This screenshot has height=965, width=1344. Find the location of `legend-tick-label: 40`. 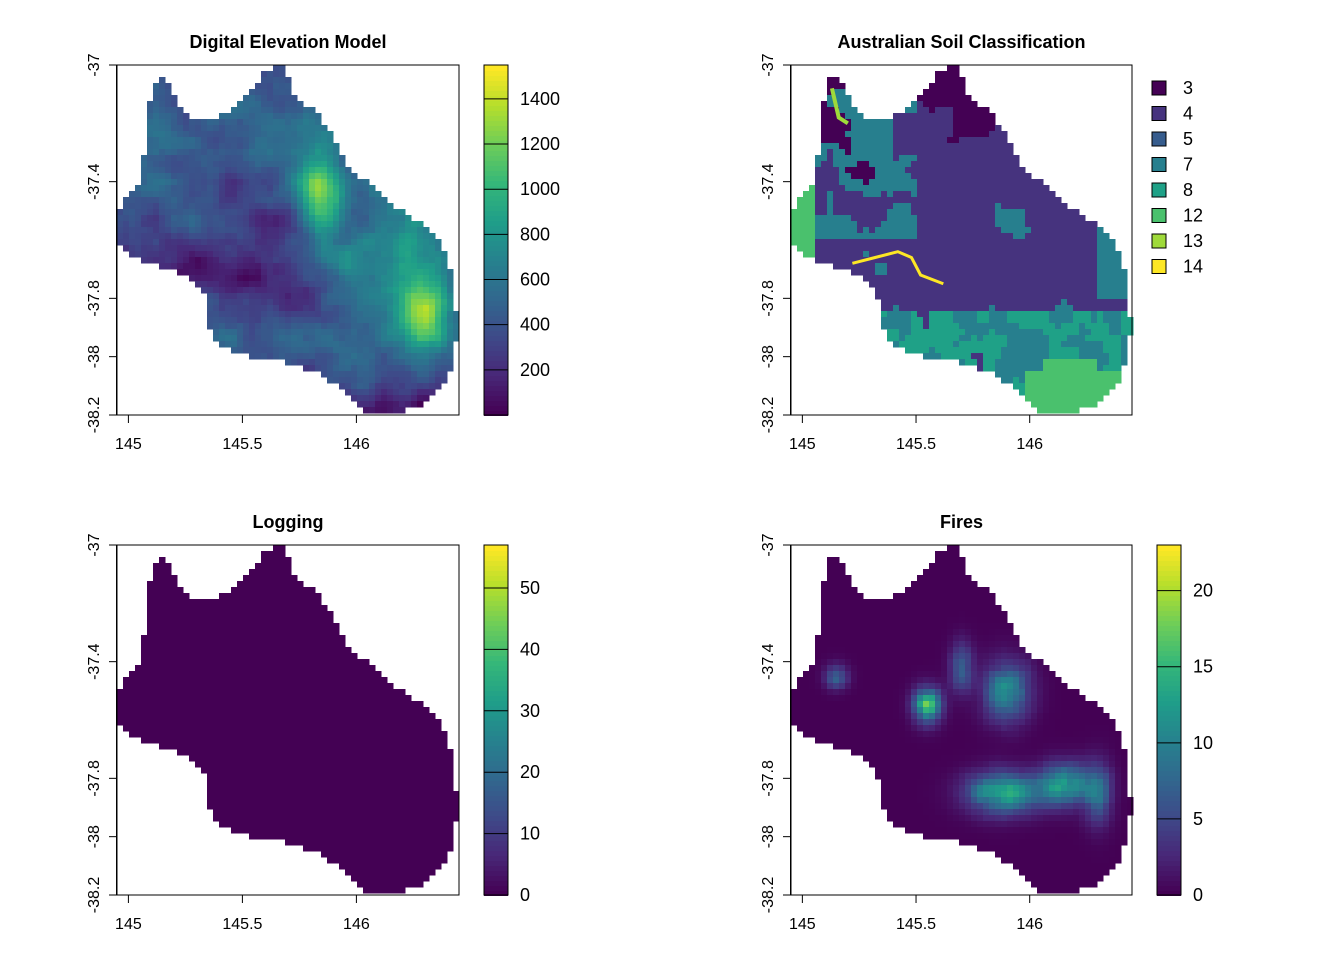

legend-tick-label: 40 is located at coordinates (530, 649).